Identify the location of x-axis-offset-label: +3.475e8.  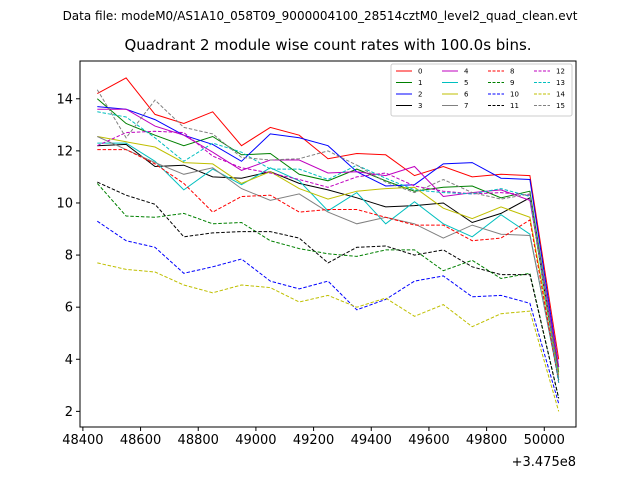
(544, 462).